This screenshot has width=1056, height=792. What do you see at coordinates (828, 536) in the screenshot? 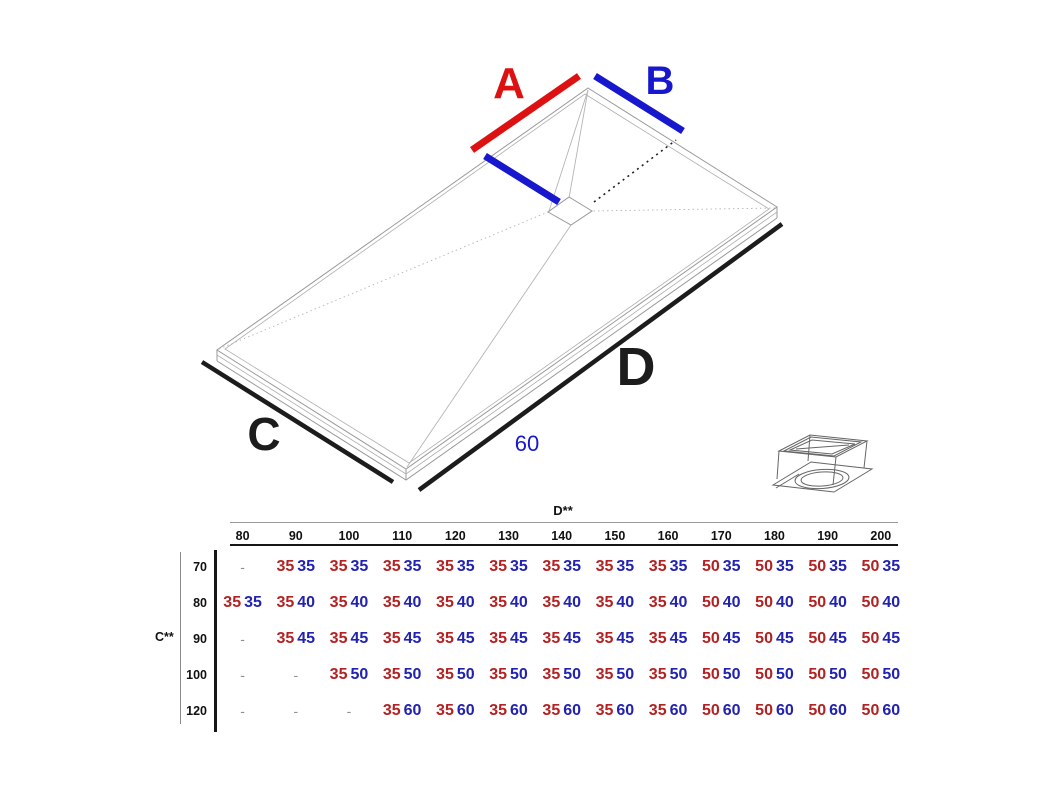
I see `column-header: 190` at bounding box center [828, 536].